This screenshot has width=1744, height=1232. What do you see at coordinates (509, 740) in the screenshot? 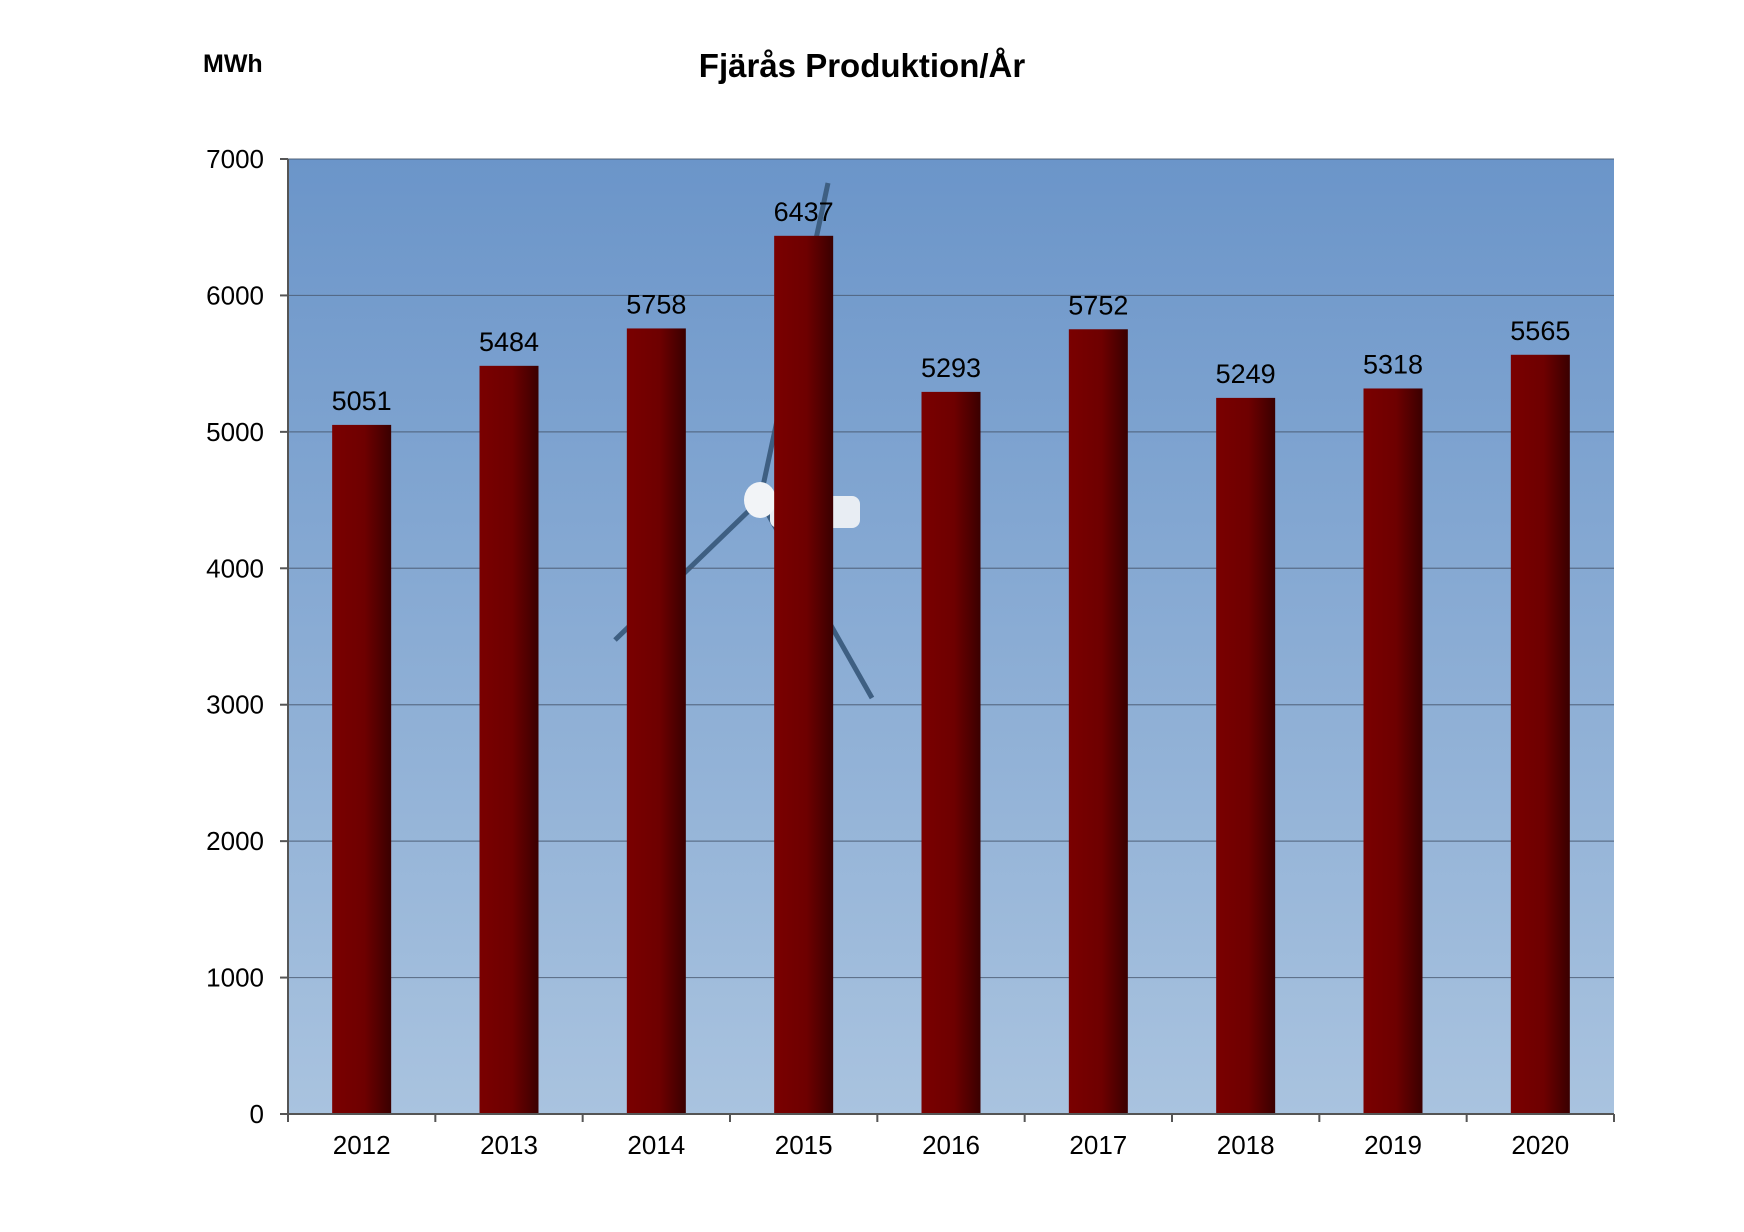
I see `bar-2013` at bounding box center [509, 740].